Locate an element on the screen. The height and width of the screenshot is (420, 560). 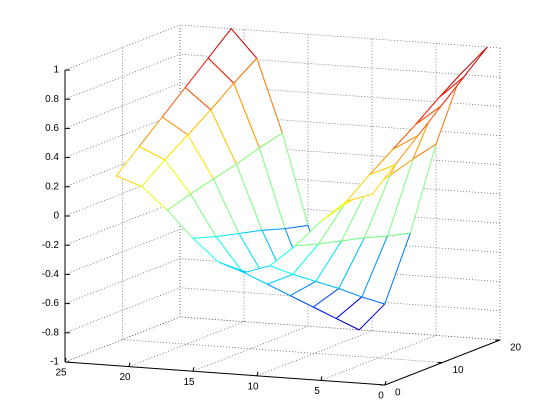
y-tick-label: 20 is located at coordinates (516, 348).